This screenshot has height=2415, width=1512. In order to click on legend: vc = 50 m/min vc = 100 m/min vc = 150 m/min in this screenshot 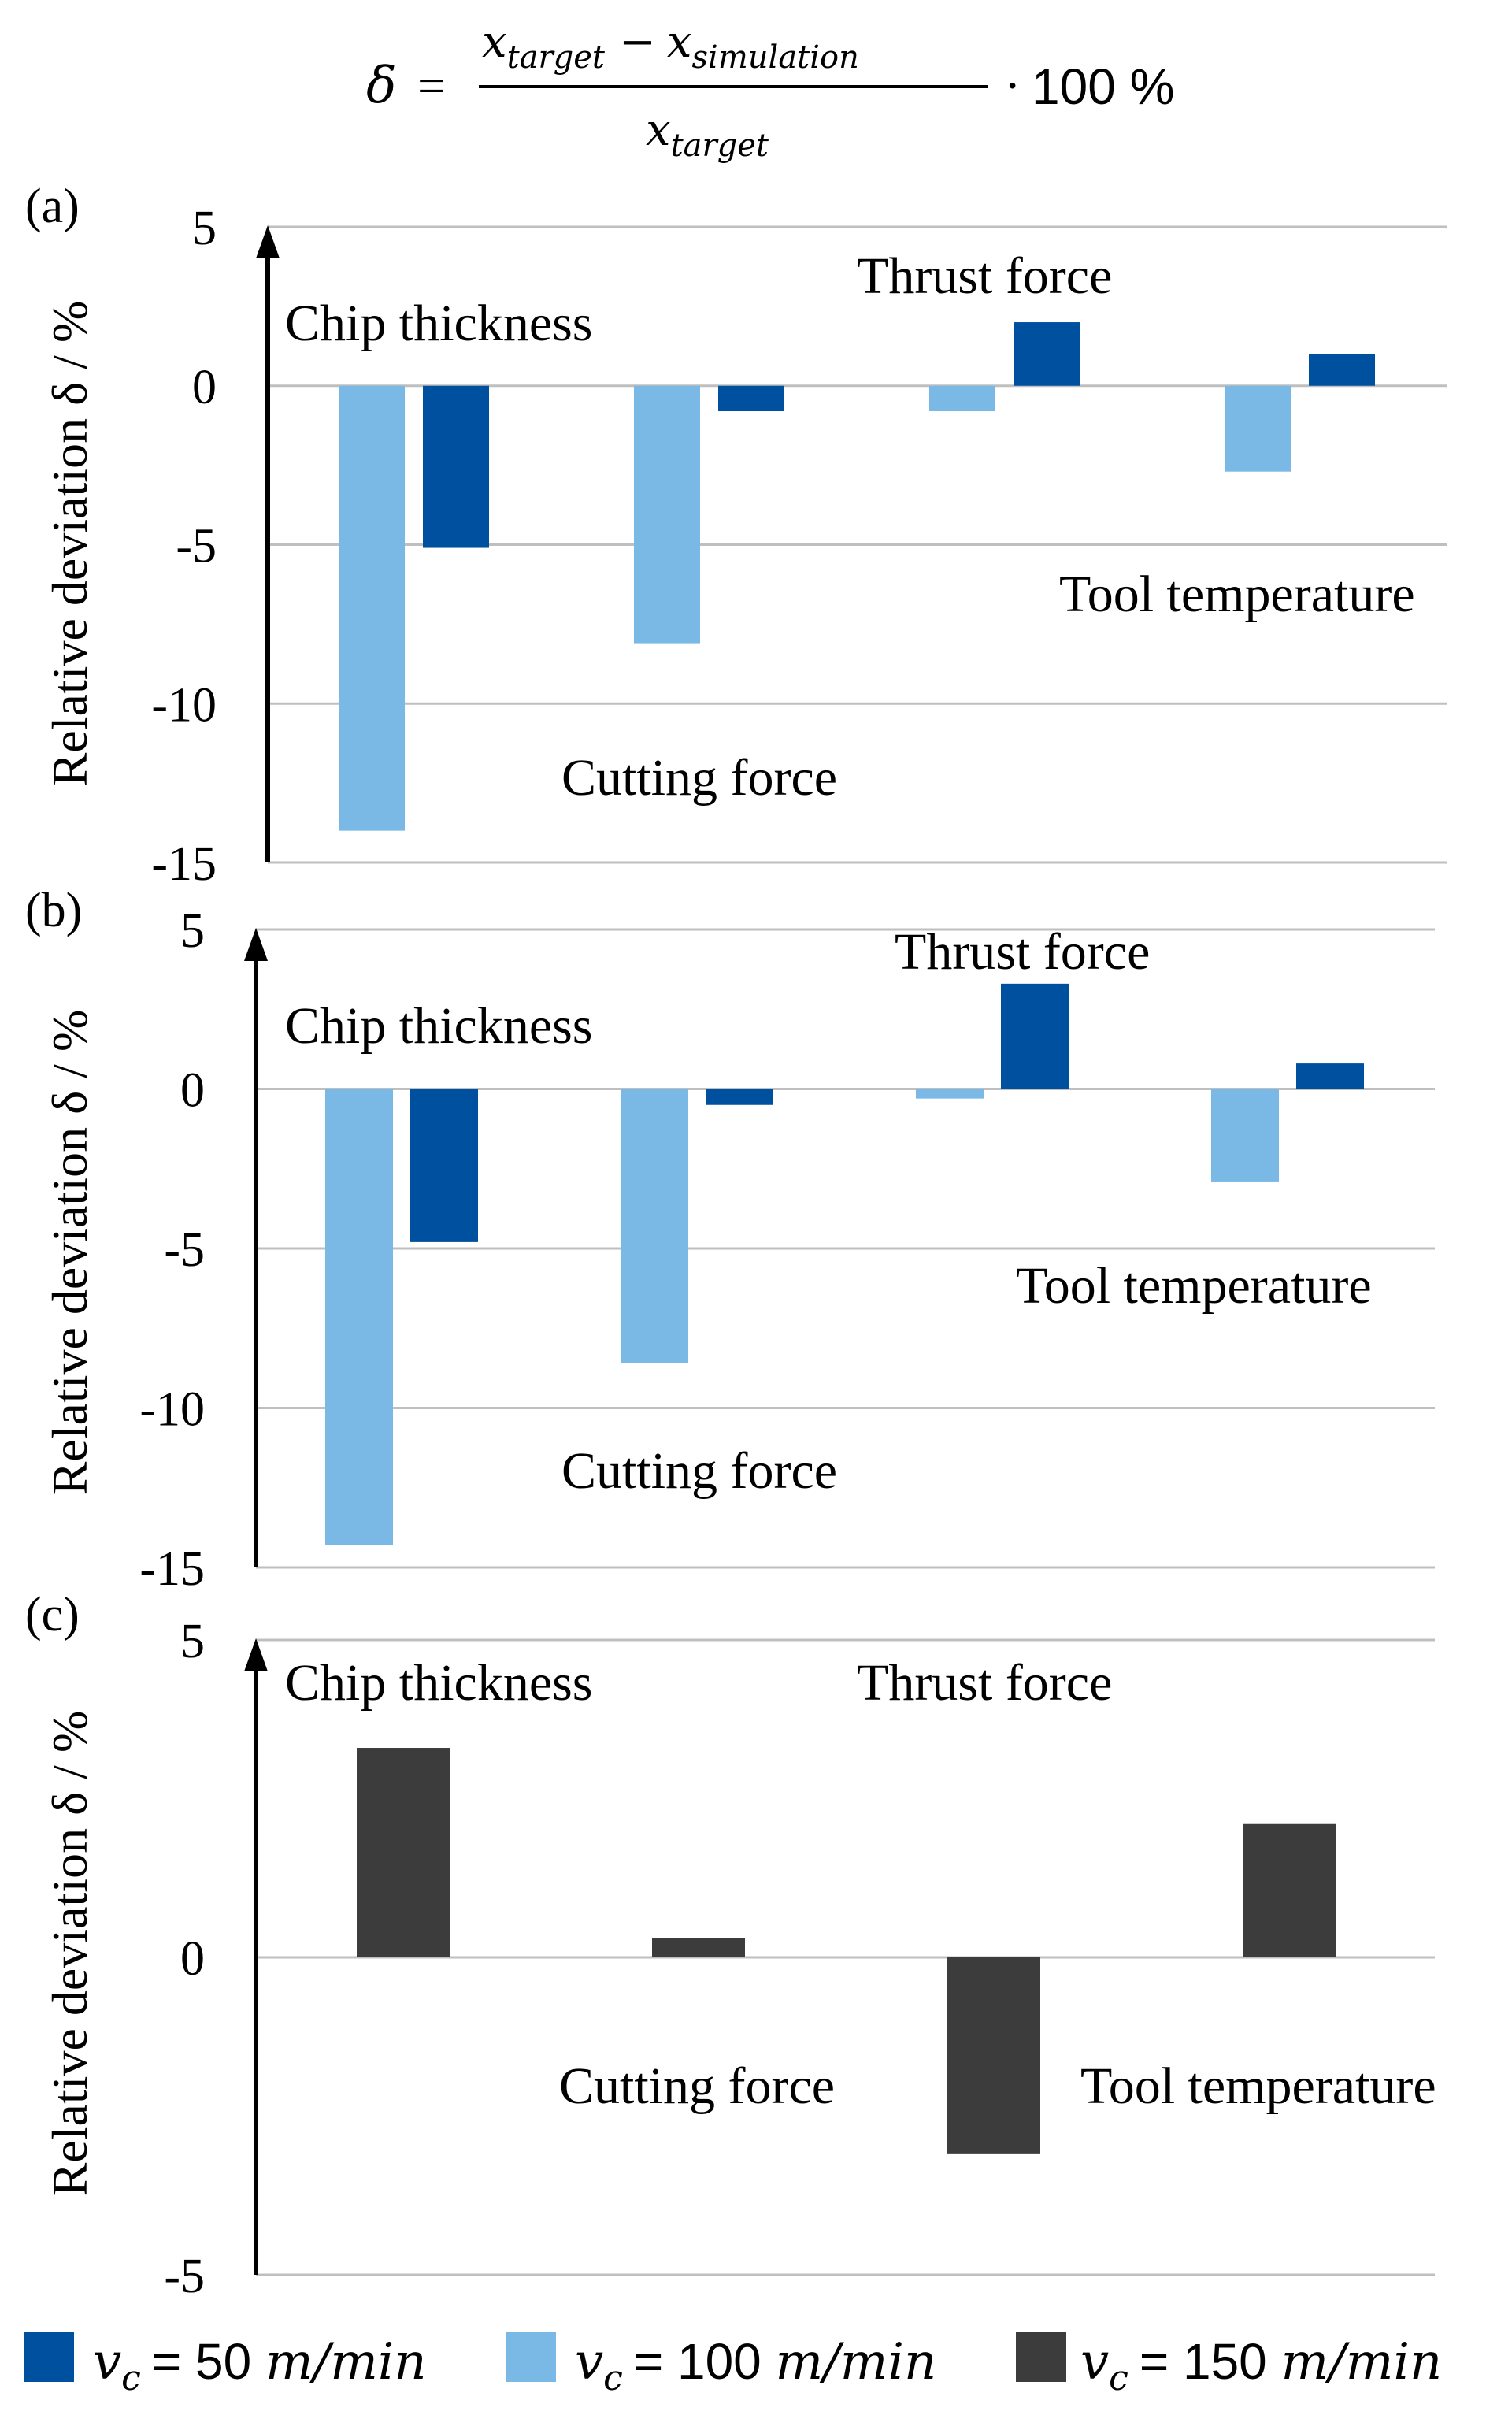, I will do `click(733, 2365)`.